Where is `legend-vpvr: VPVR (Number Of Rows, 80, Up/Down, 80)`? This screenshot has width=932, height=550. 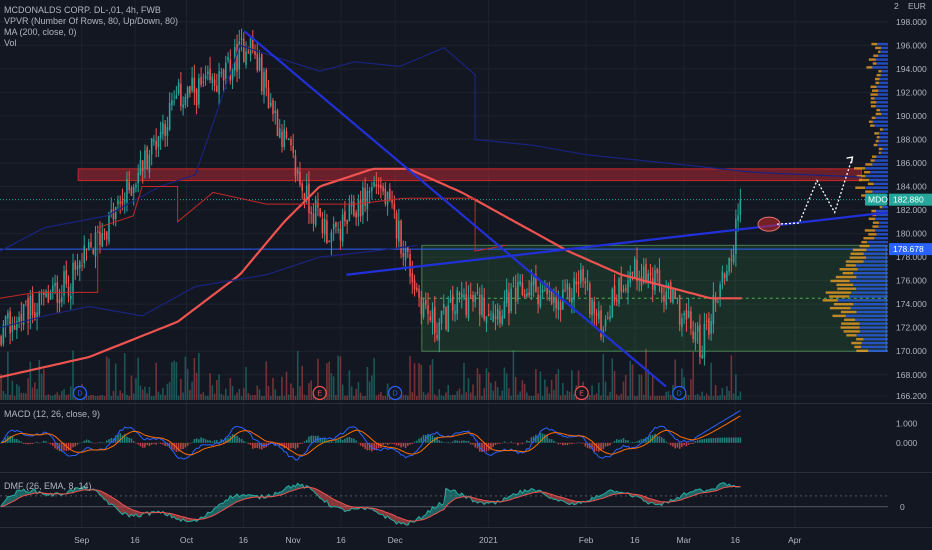
legend-vpvr: VPVR (Number Of Rows, 80, Up/Down, 80) is located at coordinates (91, 21).